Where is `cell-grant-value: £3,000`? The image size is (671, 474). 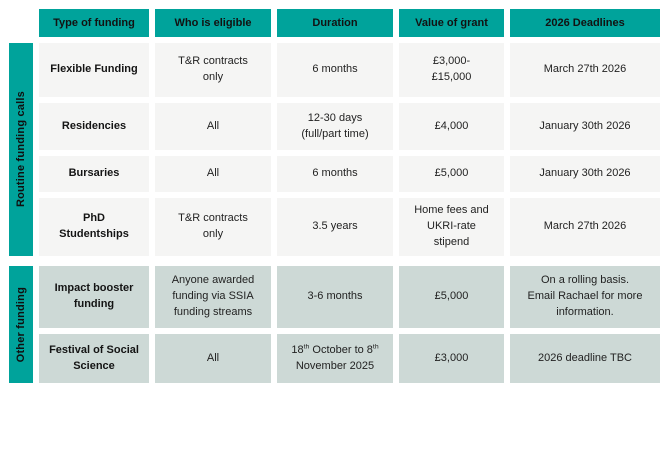 cell-grant-value: £3,000 is located at coordinates (451, 358).